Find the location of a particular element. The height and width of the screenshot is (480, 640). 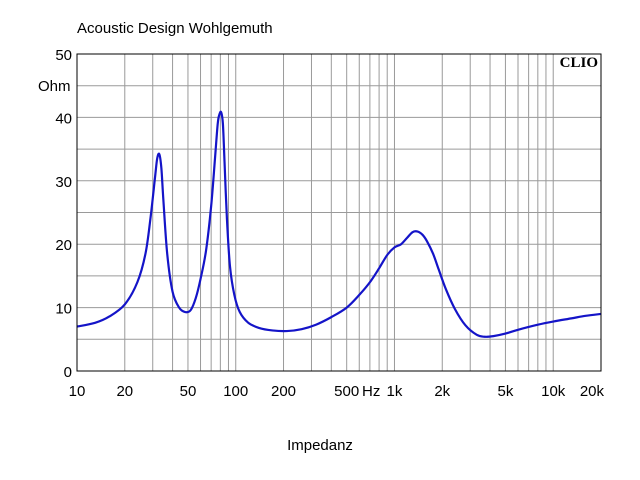

y-axis-label: Ohm is located at coordinates (54, 86).